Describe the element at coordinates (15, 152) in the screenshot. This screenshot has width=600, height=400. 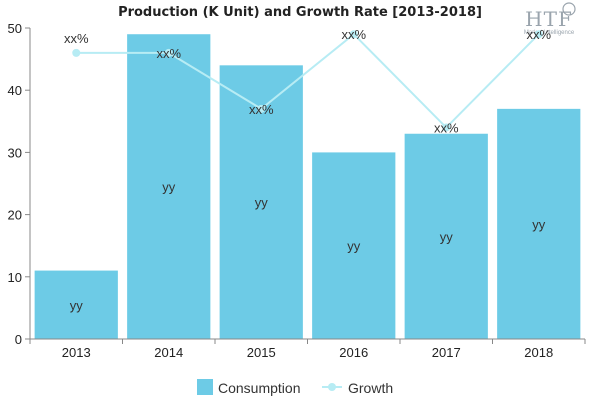
I see `y-tick-label: 30` at that location.